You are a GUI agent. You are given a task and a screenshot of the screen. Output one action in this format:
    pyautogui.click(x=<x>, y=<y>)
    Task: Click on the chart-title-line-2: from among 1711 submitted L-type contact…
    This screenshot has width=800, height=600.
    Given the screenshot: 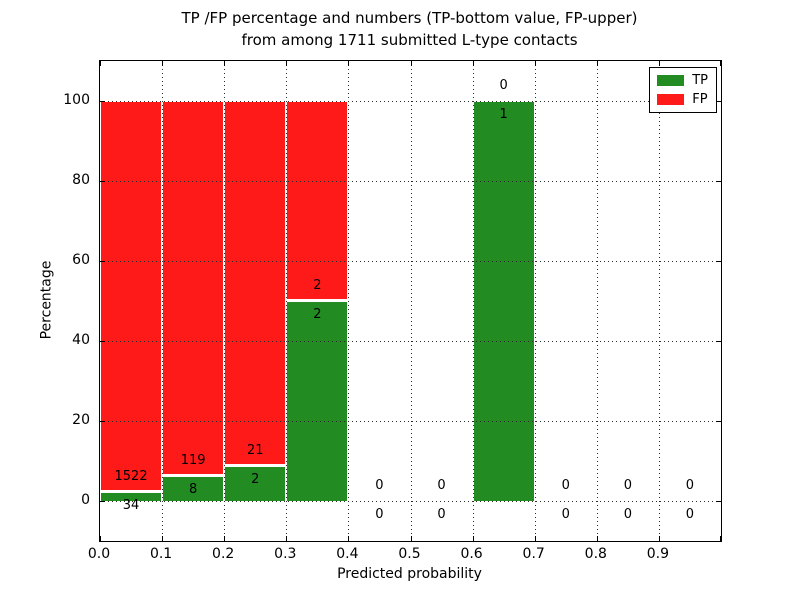 What is the action you would take?
    pyautogui.click(x=409, y=40)
    